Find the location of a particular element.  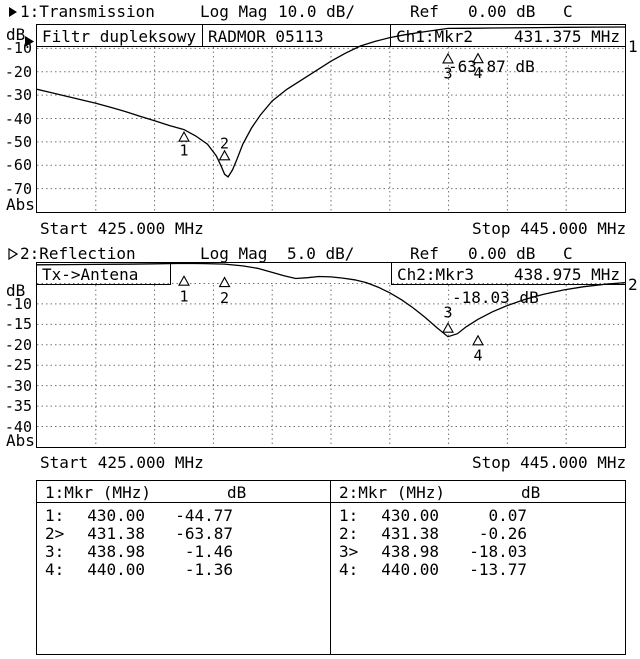

marker-value: -1.46 is located at coordinates (208, 551).